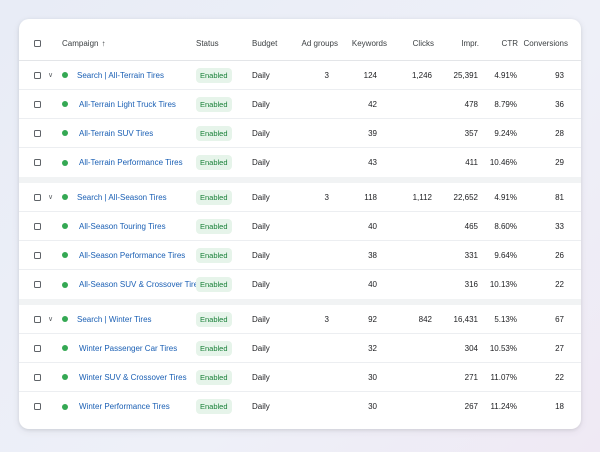 The width and height of the screenshot is (600, 452). What do you see at coordinates (559, 284) in the screenshot?
I see `conversions-cell: 22` at bounding box center [559, 284].